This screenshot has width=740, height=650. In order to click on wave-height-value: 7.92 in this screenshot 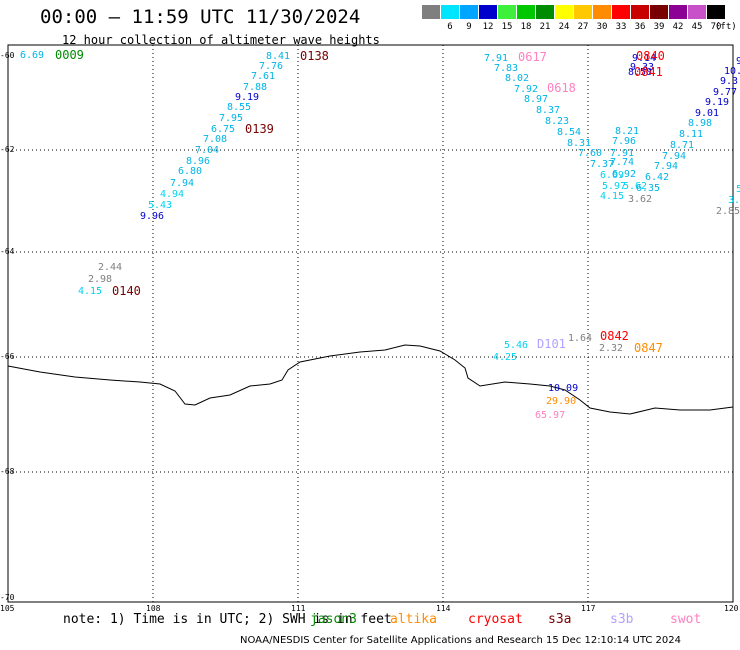, I will do `click(526, 89)`.